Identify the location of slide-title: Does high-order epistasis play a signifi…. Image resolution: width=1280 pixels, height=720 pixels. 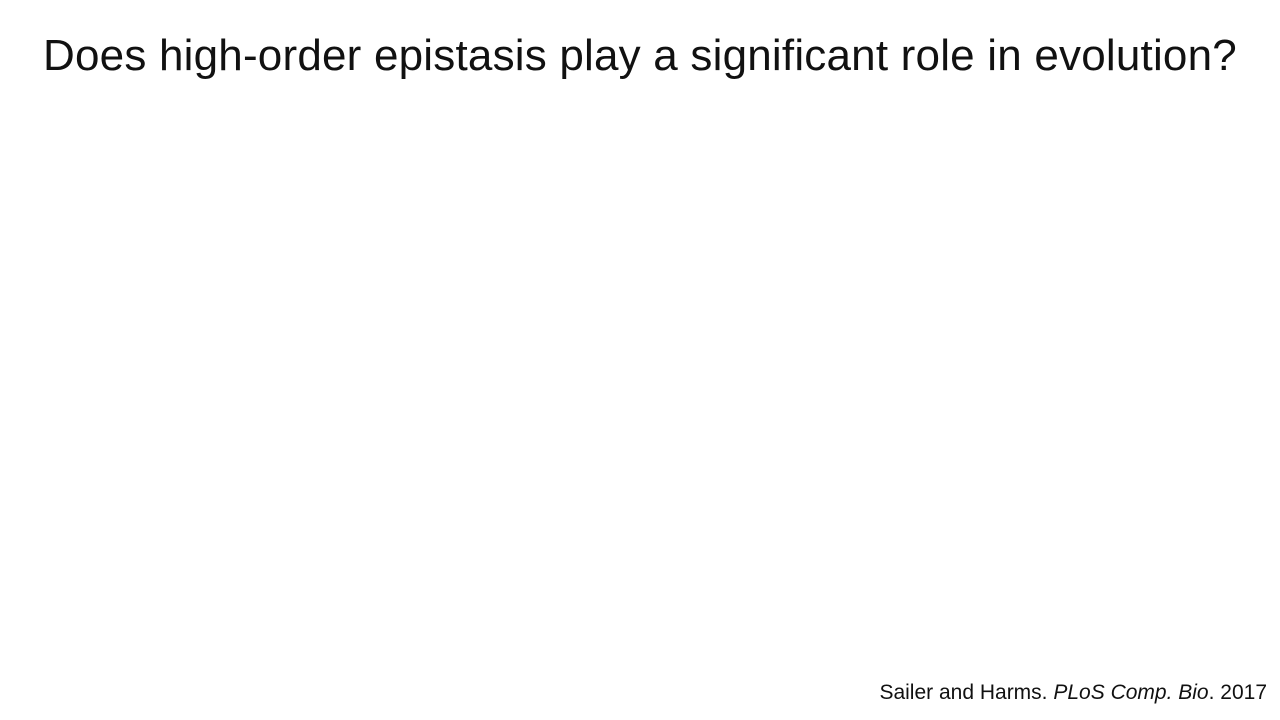
(640, 55).